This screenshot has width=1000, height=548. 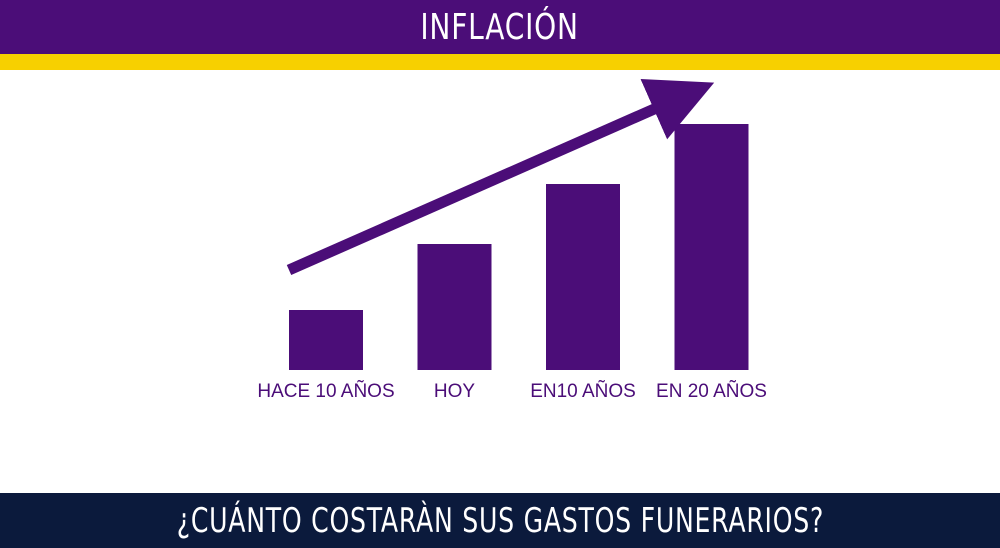 I want to click on header-bar: INFLACIÓN, so click(x=500, y=27).